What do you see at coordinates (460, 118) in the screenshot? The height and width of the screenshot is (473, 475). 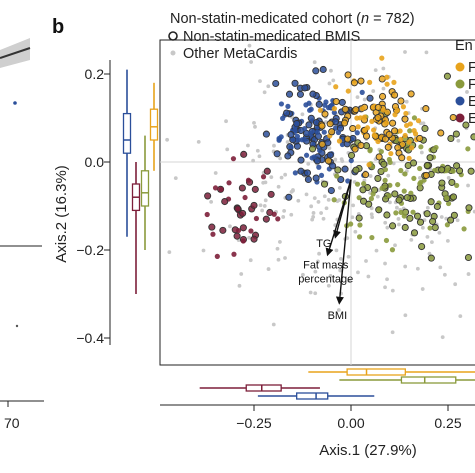 I see `legend-swatch` at bounding box center [460, 118].